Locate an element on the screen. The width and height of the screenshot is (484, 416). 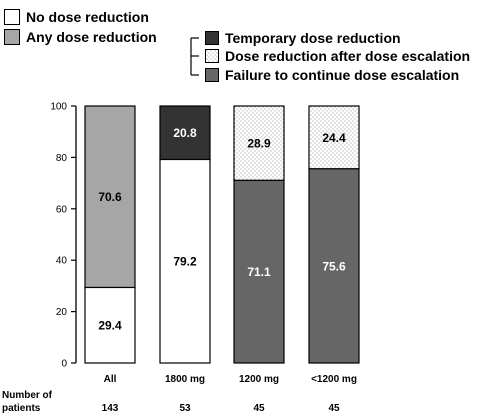
category-axis: All 1800 mg 1200 mg <1200 mg is located at coordinates (230, 379).